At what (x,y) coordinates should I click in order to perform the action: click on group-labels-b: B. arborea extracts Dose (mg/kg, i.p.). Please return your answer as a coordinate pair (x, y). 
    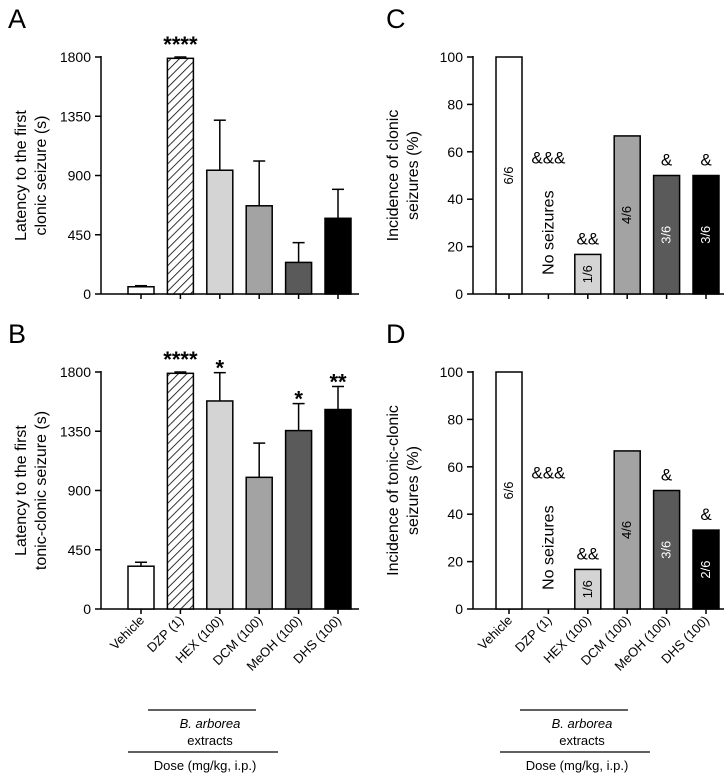
    Looking at the image, I should click on (203, 741).